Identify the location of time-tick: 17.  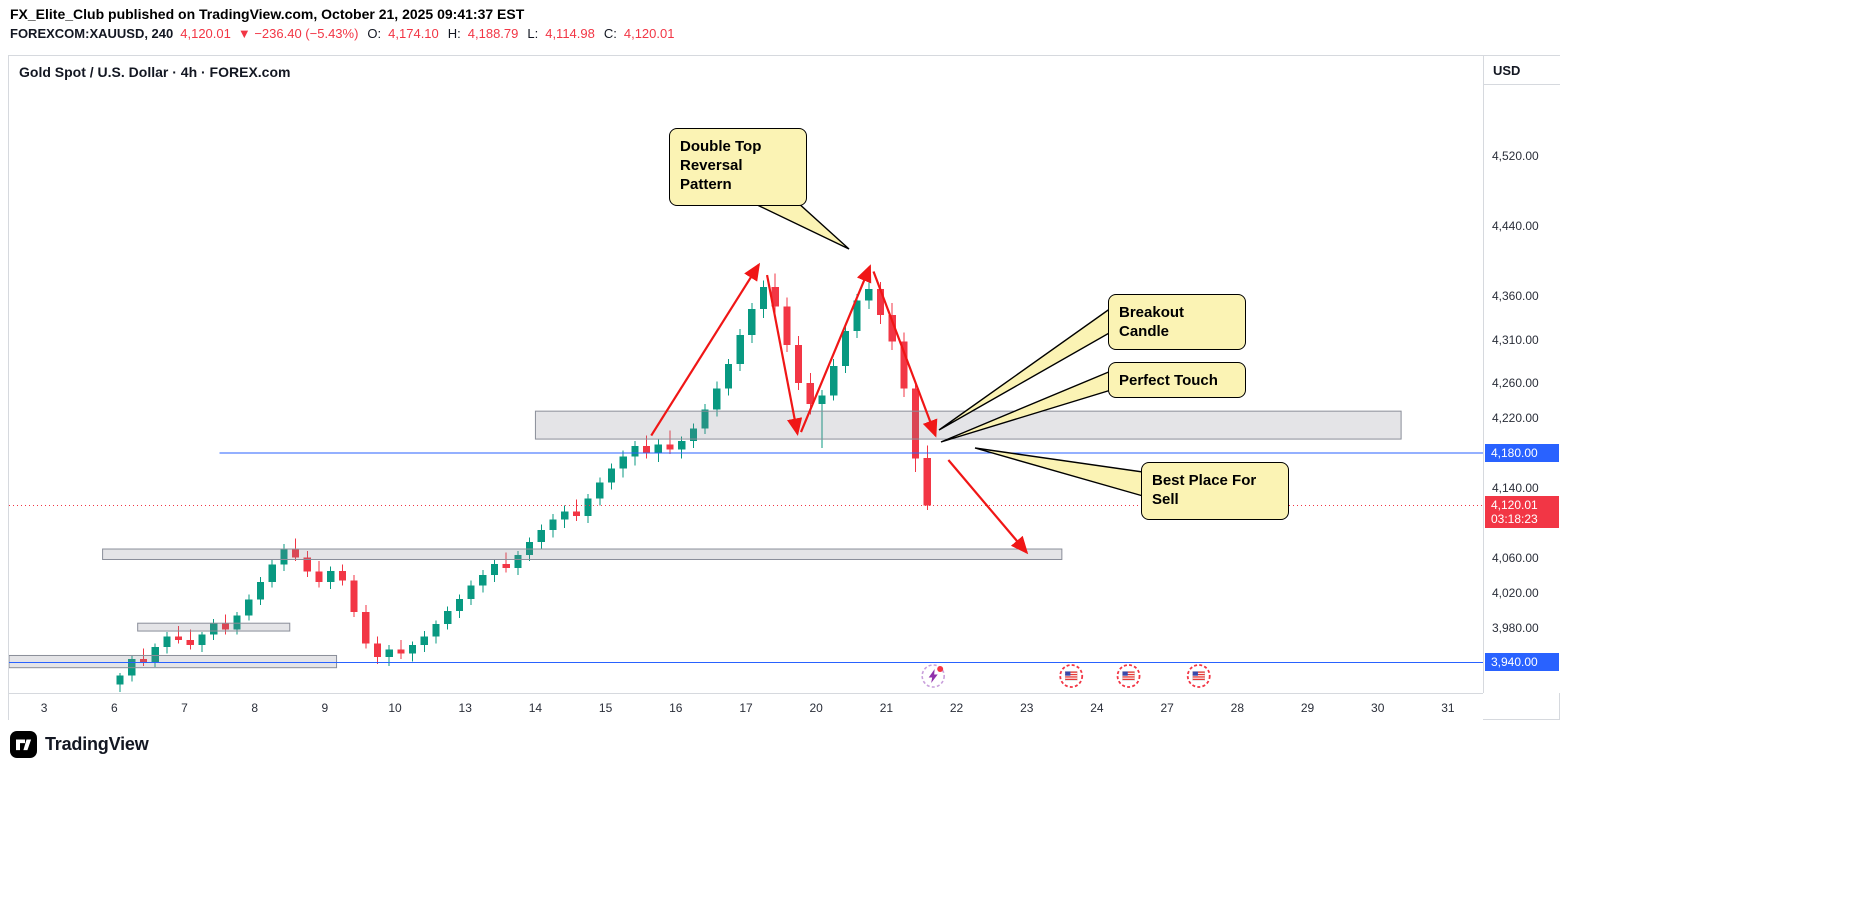
(746, 708).